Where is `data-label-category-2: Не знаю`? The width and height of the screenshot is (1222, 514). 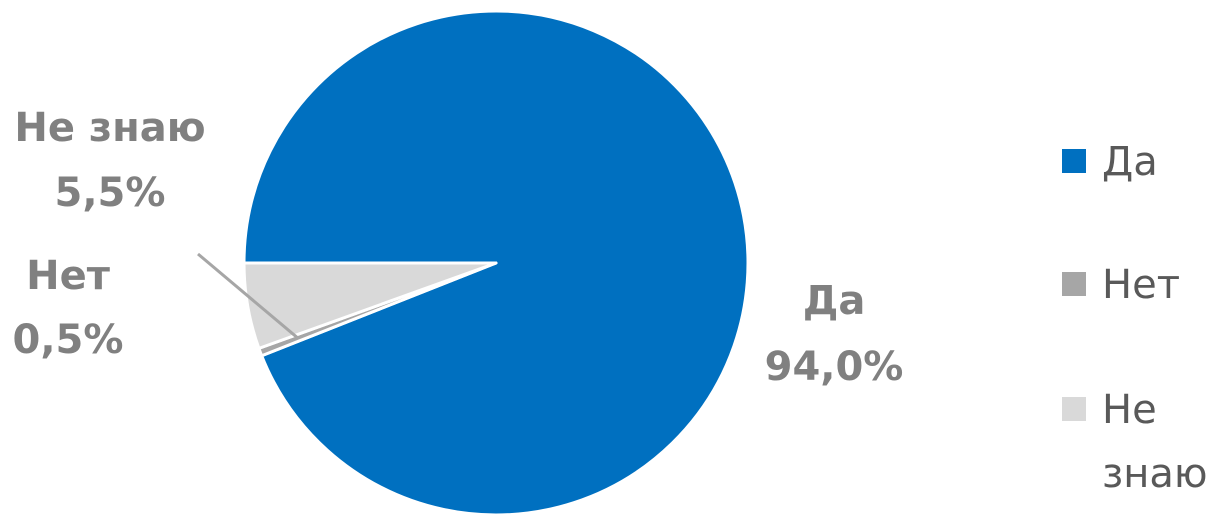
data-label-category-2: Не знаю is located at coordinates (109, 128).